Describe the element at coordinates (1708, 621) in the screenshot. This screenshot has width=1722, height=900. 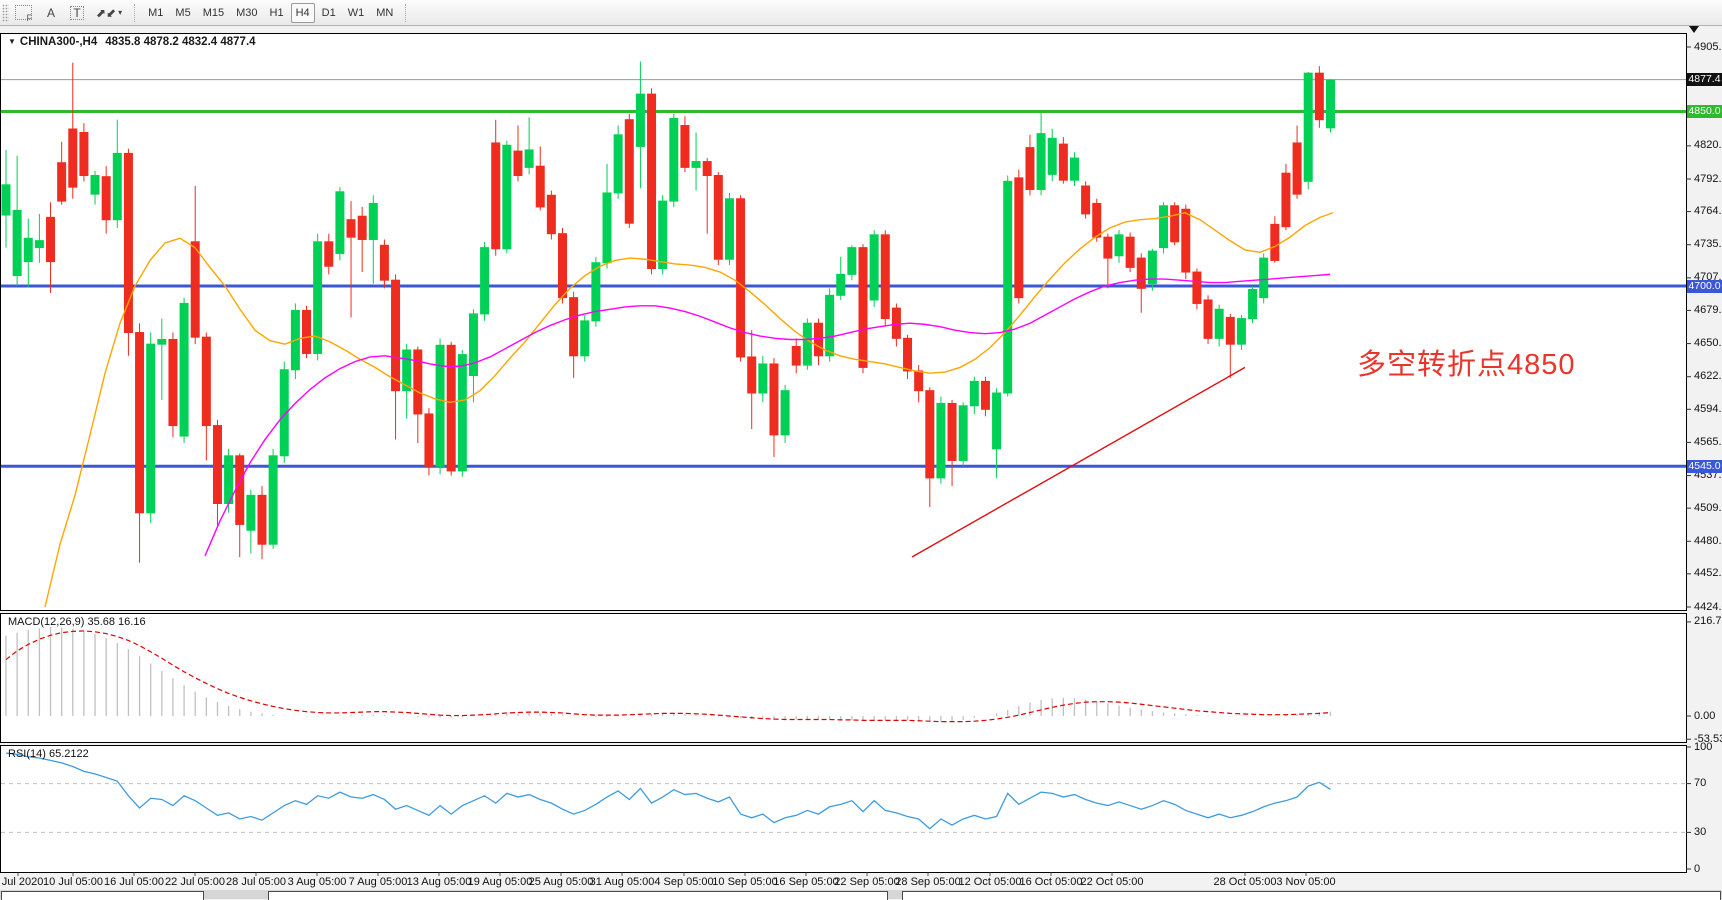
I see `macd-axis-label: 216.78` at that location.